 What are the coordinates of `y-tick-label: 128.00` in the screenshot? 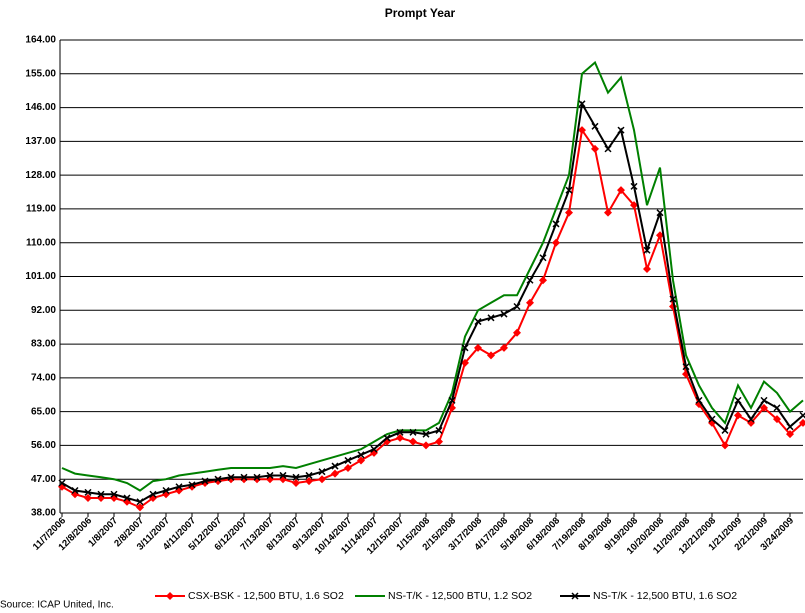 It's located at (40, 175).